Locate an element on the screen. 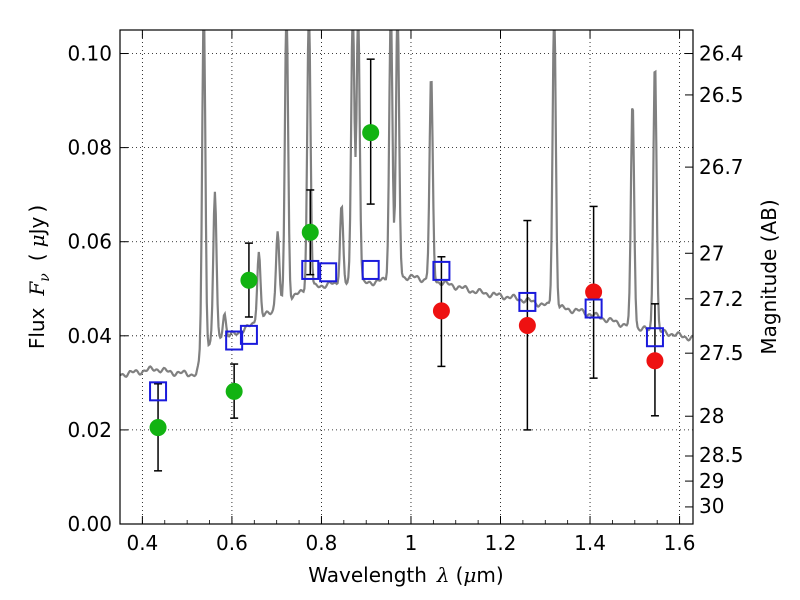  y-tick-label: 0.02 is located at coordinates (89, 430).